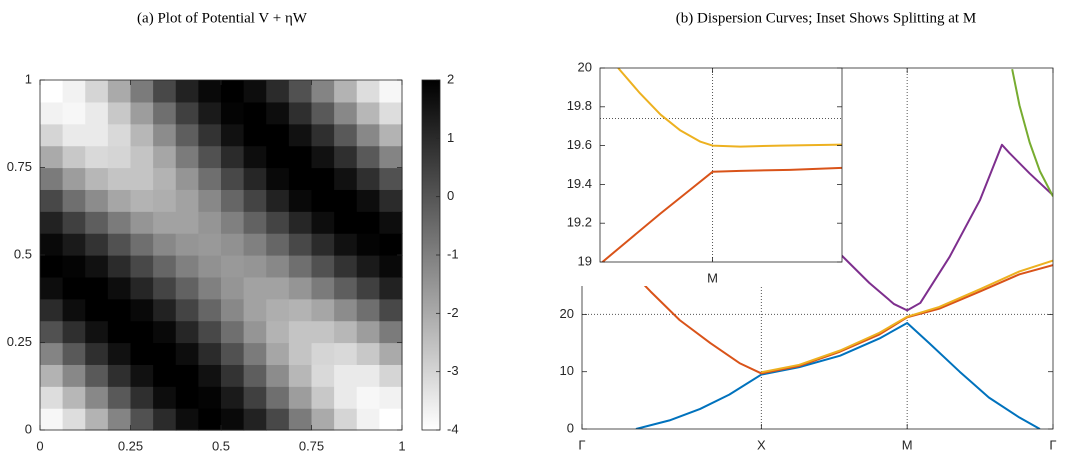  I want to click on plot-frame, so click(721, 165).